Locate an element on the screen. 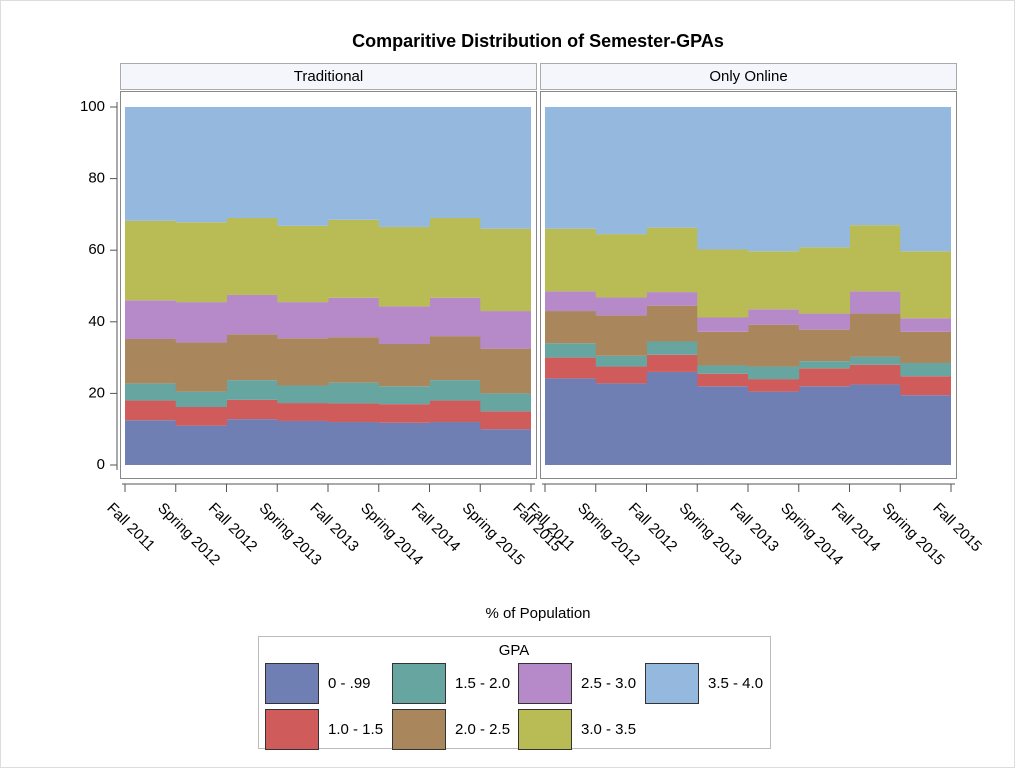  legend-title: GPA is located at coordinates (514, 650).